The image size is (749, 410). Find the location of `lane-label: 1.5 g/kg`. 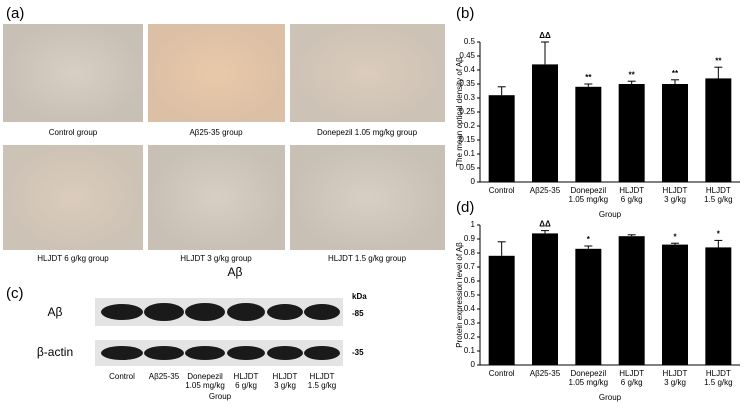

lane-label: 1.5 g/kg is located at coordinates (322, 385).